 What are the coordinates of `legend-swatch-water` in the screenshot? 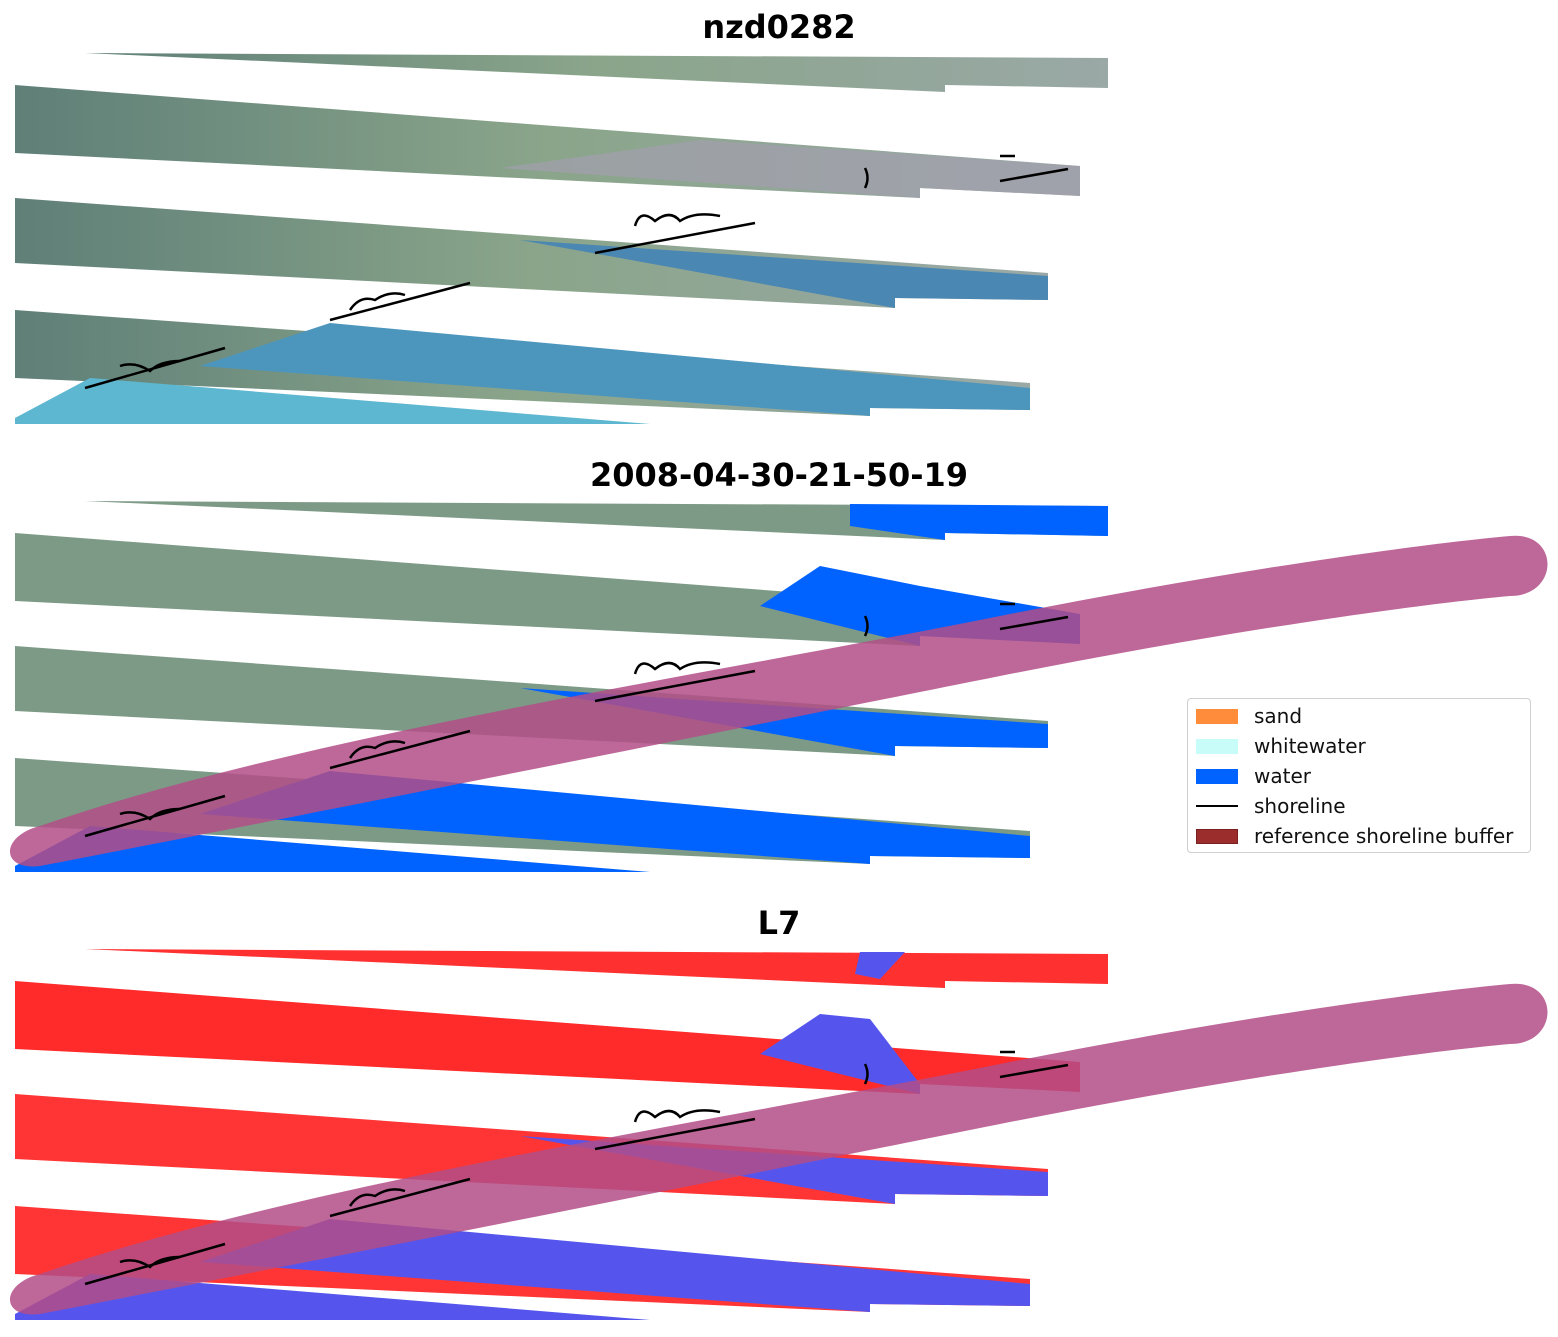 It's located at (1217, 776).